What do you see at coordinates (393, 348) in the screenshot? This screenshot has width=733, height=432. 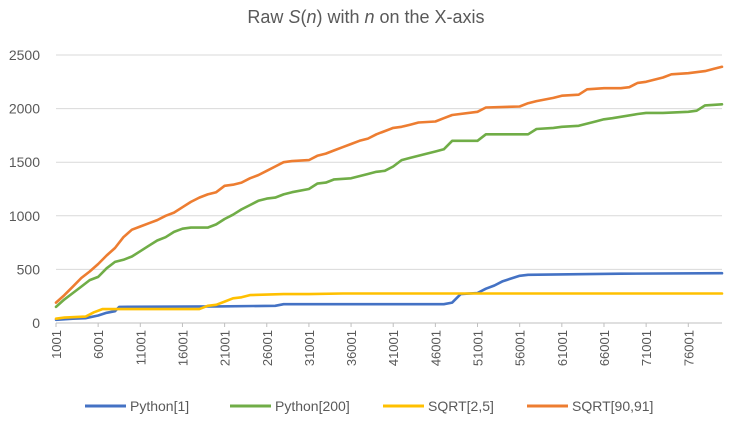 I see `x-tick-label: 41001` at bounding box center [393, 348].